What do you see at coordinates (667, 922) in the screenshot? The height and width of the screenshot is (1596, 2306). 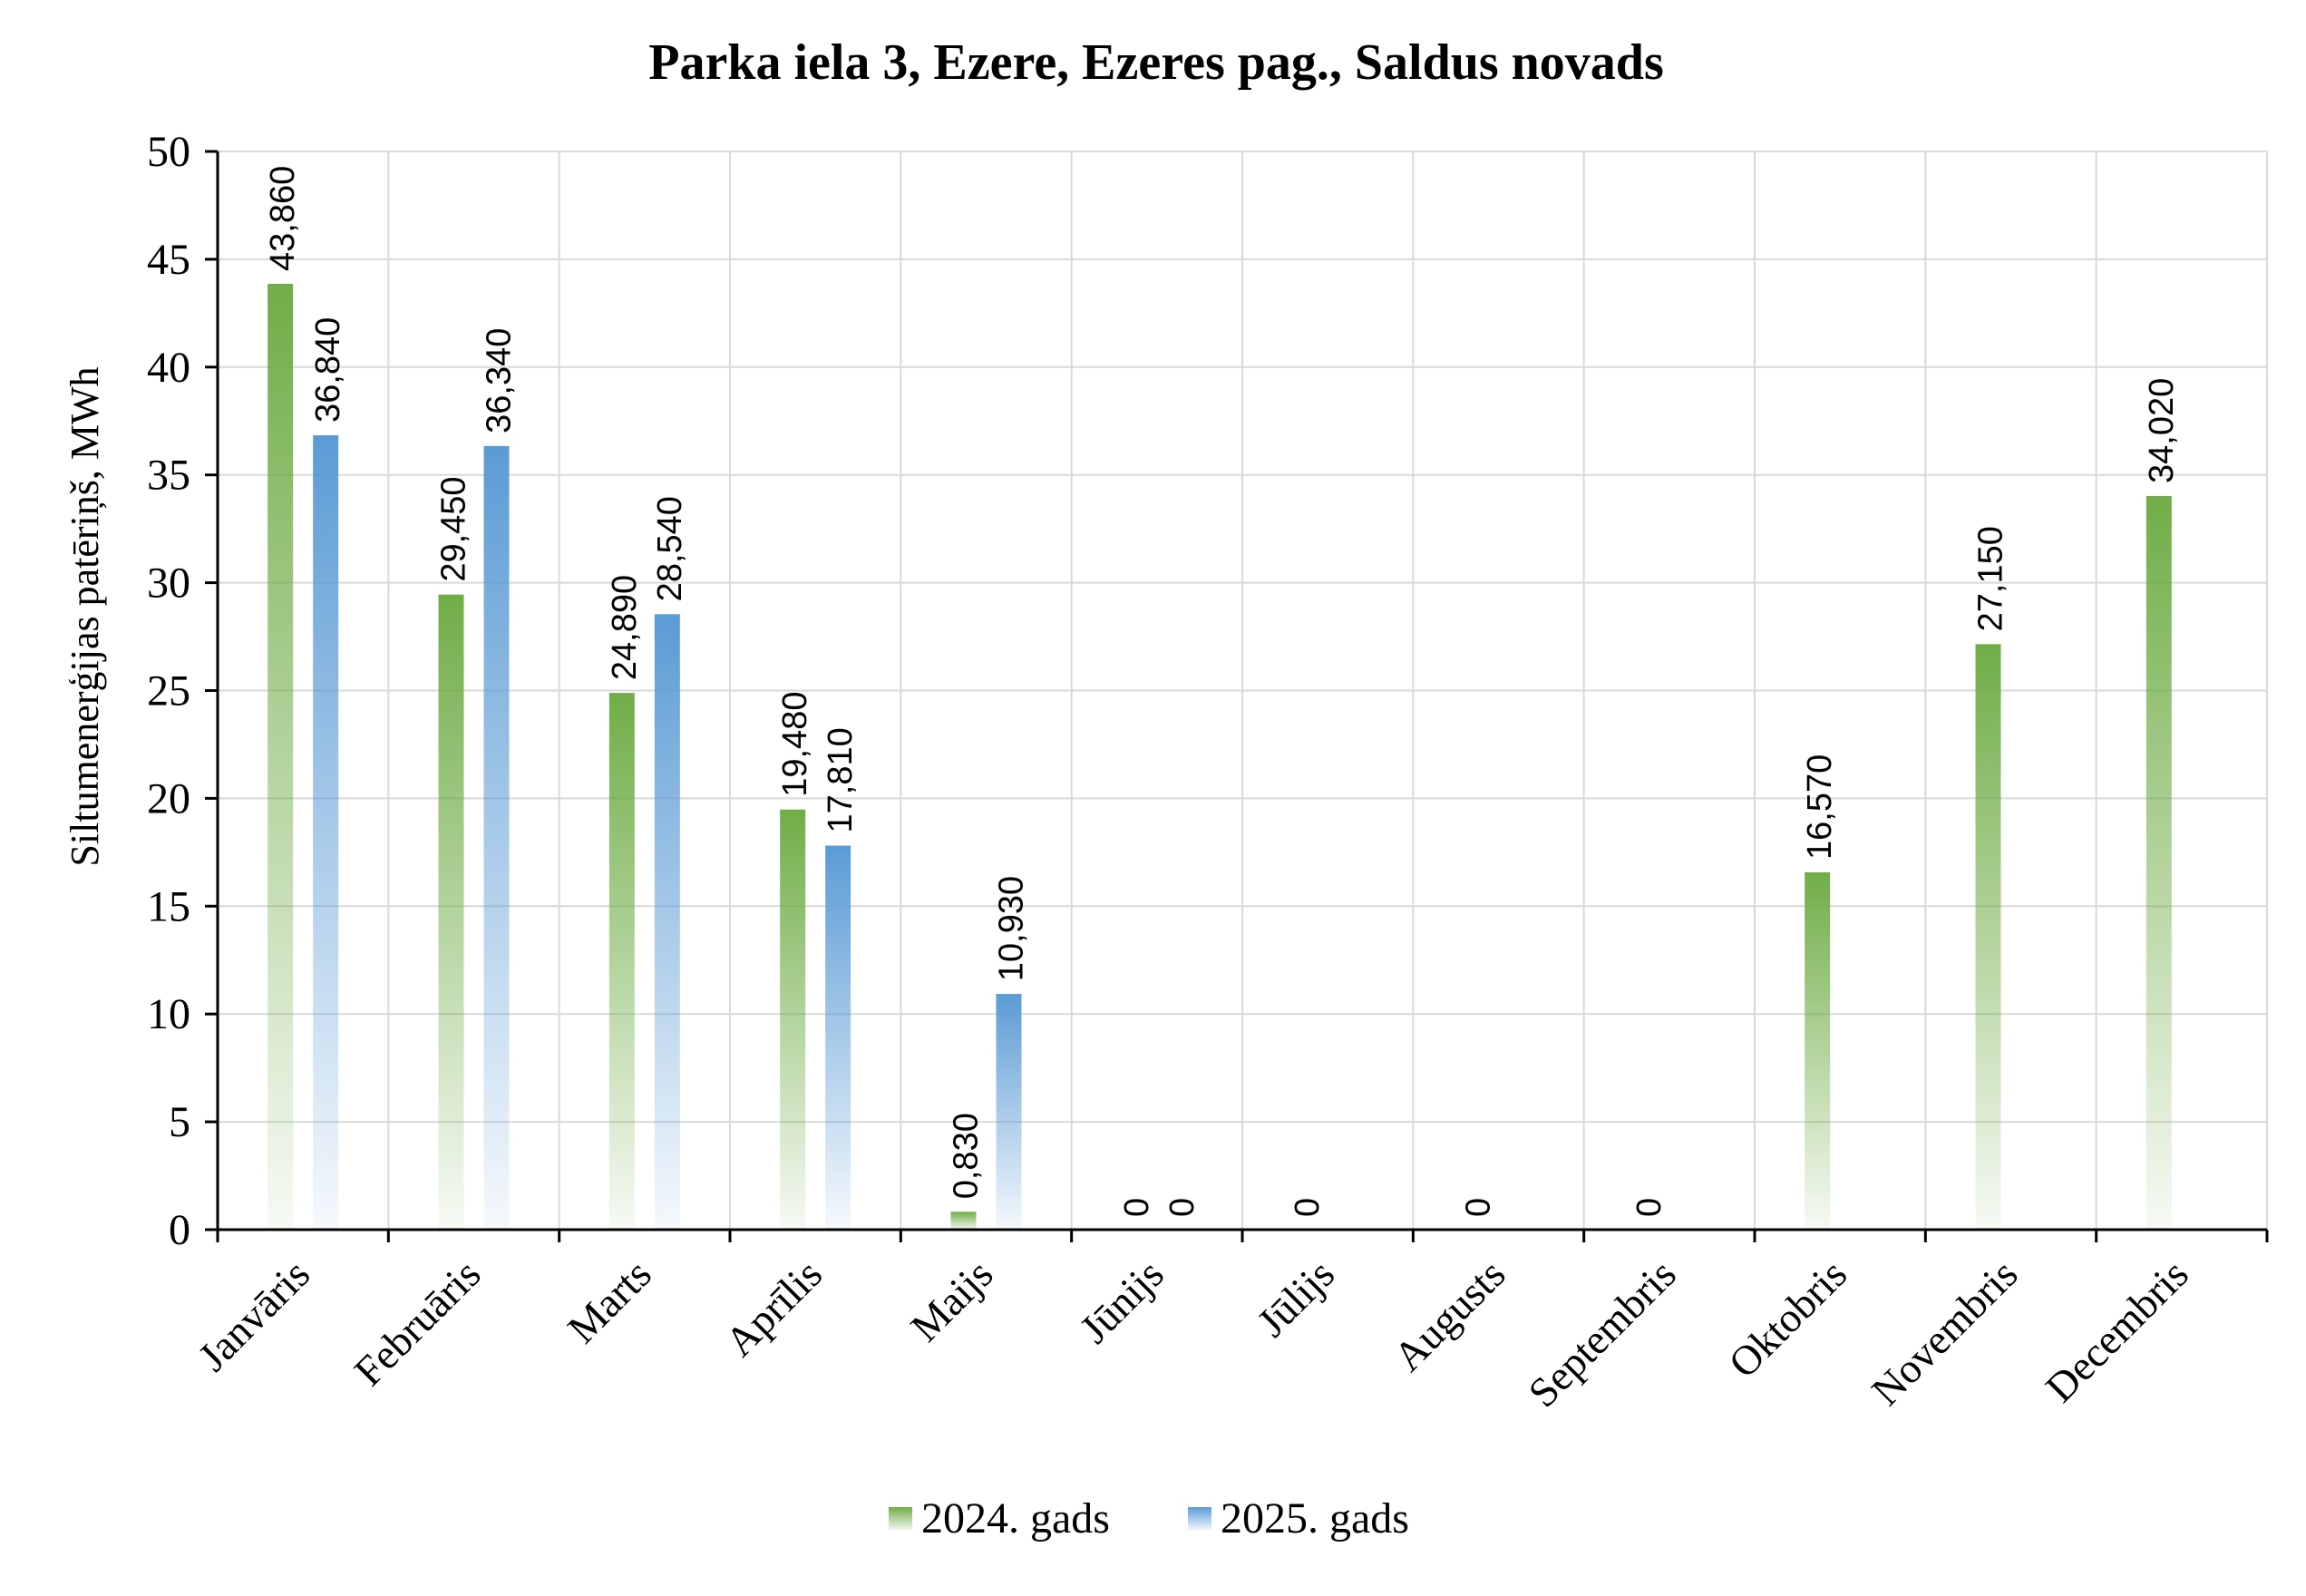 I see `bar-2025-gads-marts` at bounding box center [667, 922].